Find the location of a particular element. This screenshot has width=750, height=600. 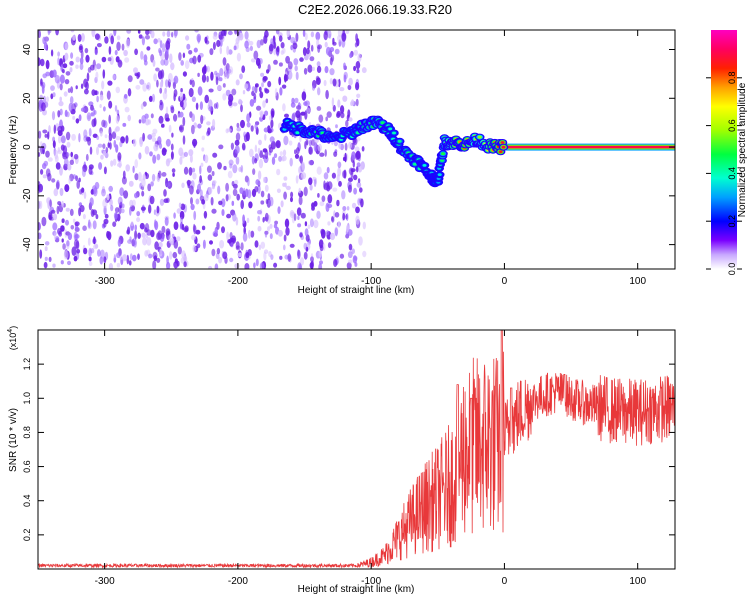

signal-blob is located at coordinates (382, 123).